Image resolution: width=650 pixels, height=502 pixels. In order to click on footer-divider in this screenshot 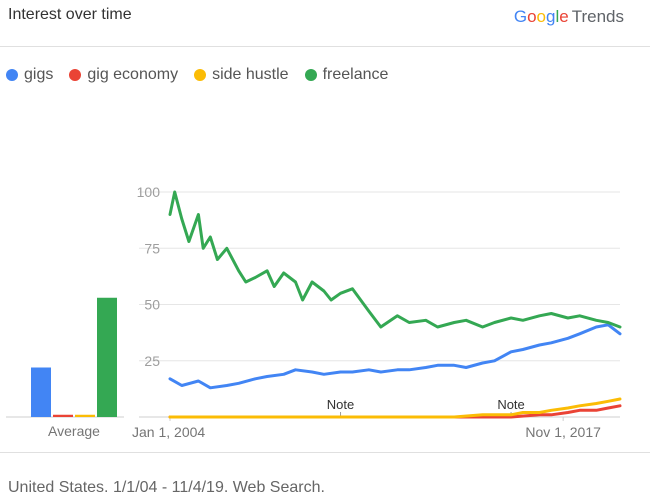, I will do `click(325, 452)`.